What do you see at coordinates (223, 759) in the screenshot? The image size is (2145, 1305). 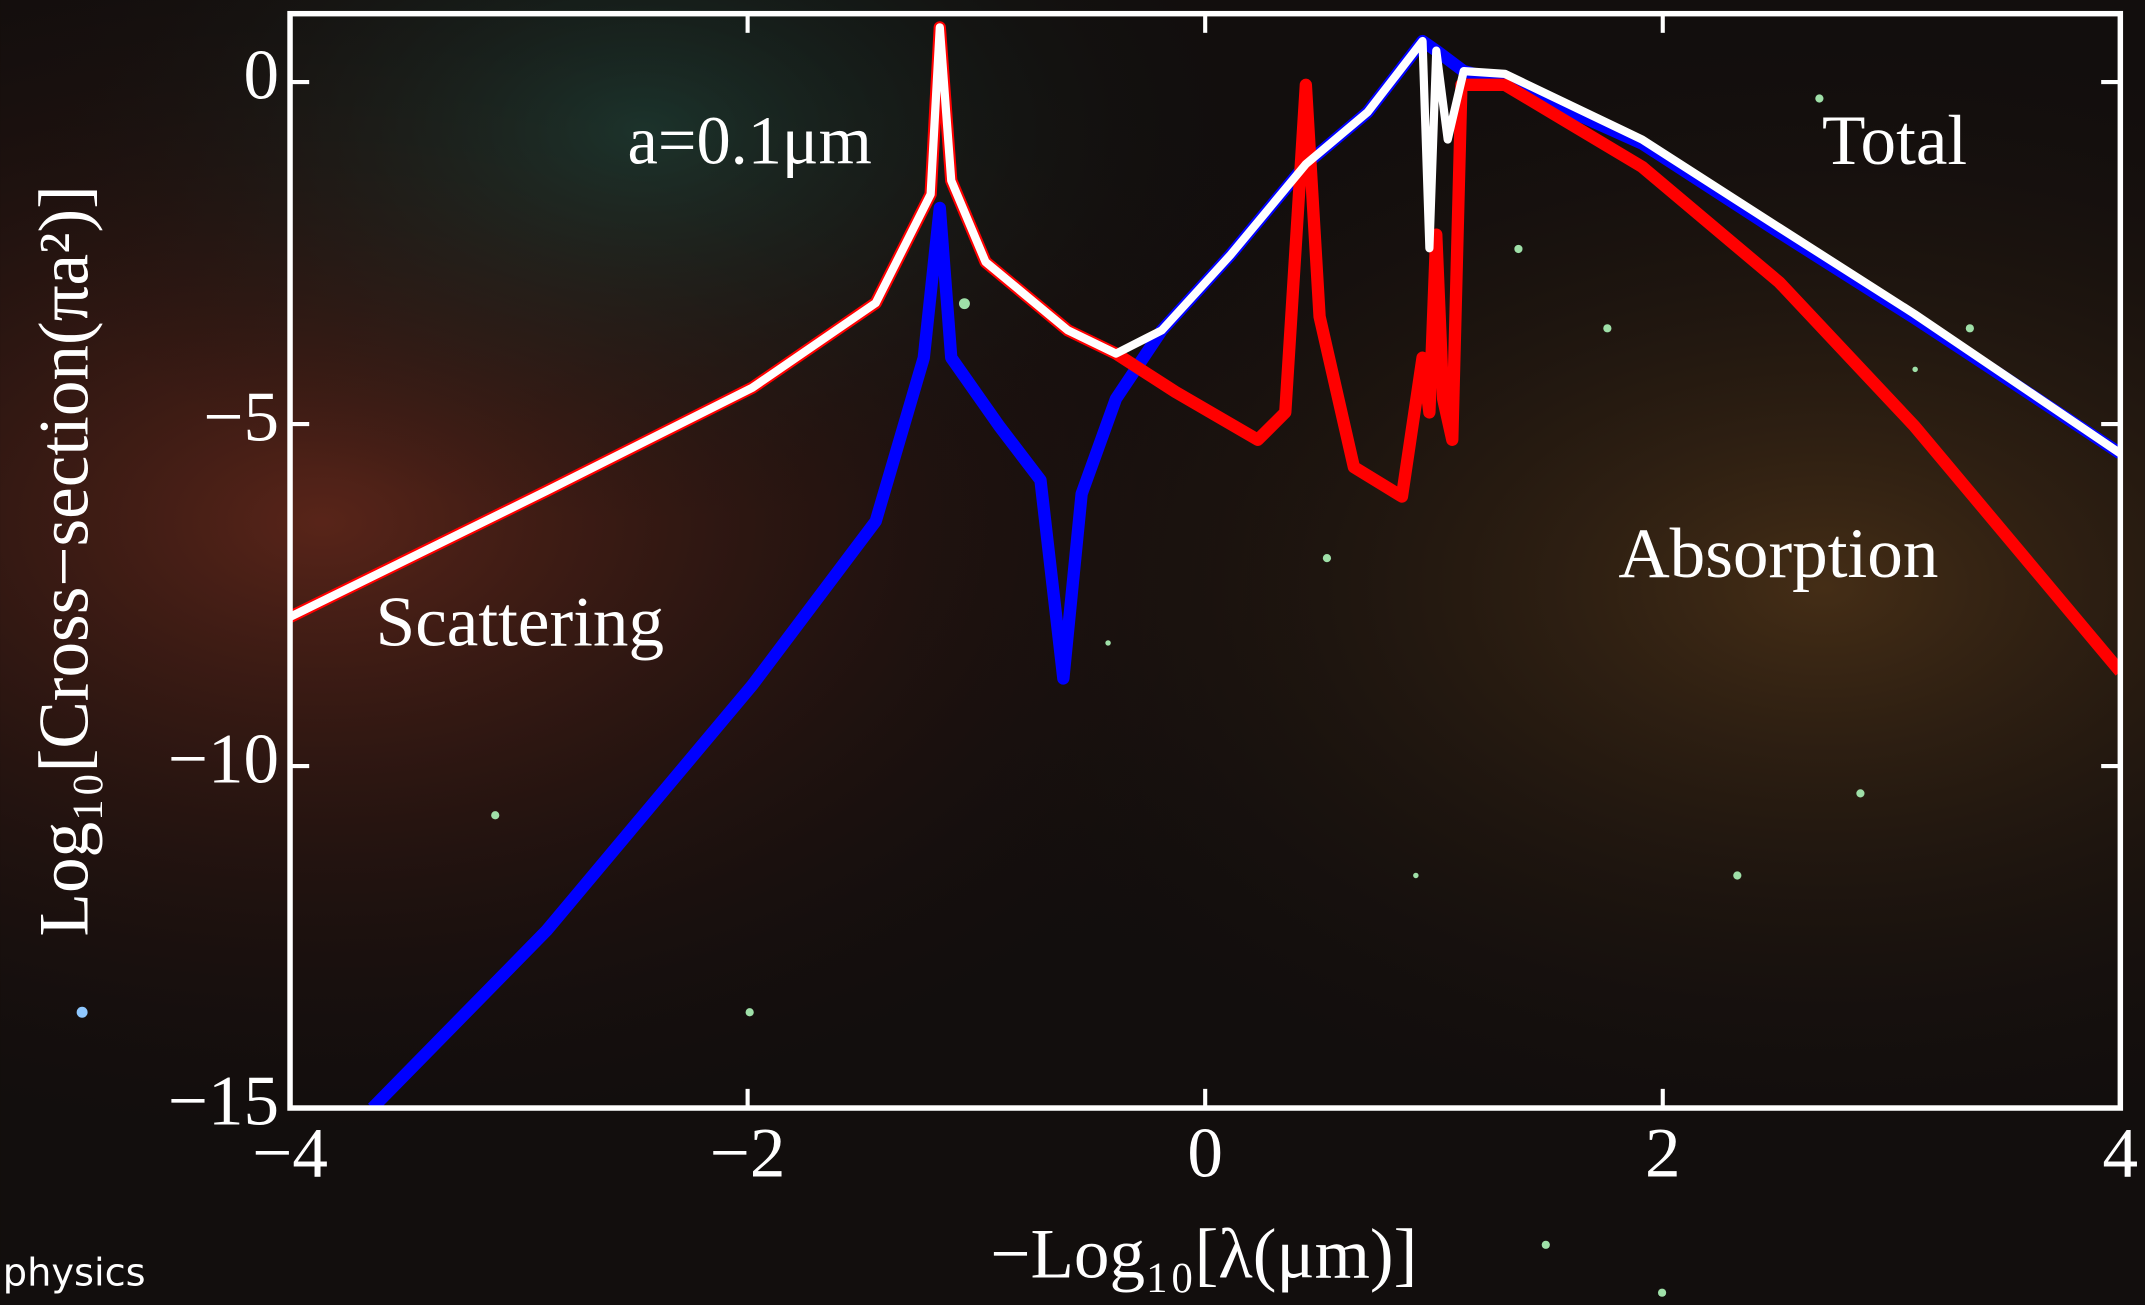 I see `y-tick-label: −10` at bounding box center [223, 759].